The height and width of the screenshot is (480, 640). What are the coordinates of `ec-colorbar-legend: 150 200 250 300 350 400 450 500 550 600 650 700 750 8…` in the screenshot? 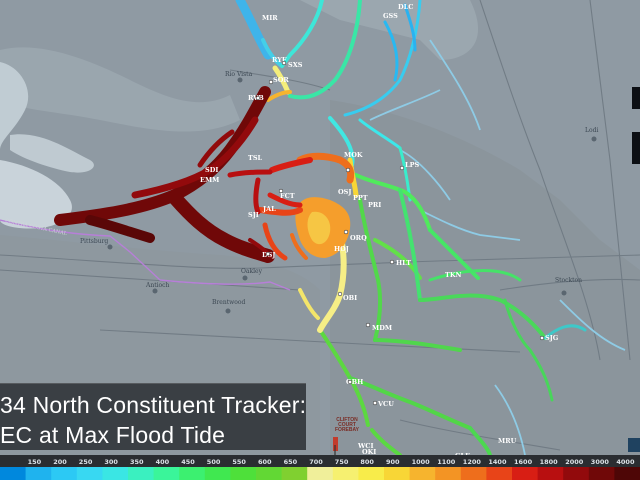 It's located at (320, 467).